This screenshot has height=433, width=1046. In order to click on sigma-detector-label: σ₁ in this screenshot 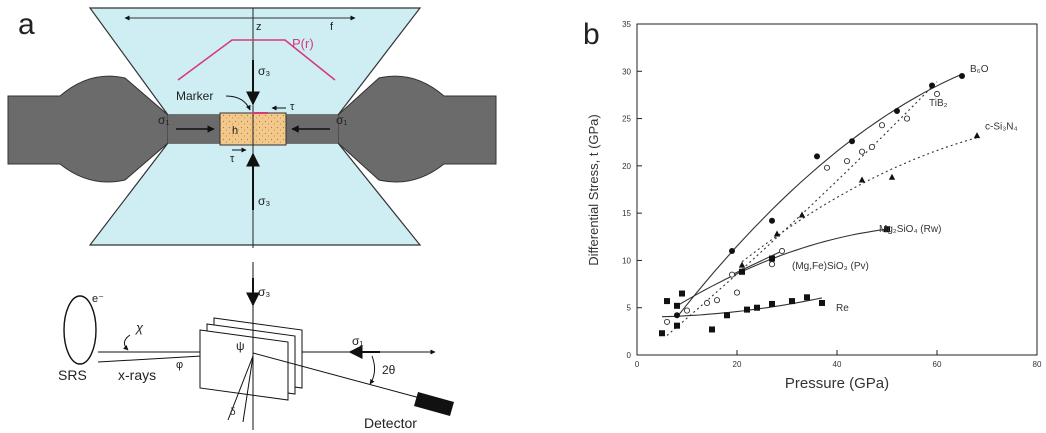, I will do `click(357, 341)`.